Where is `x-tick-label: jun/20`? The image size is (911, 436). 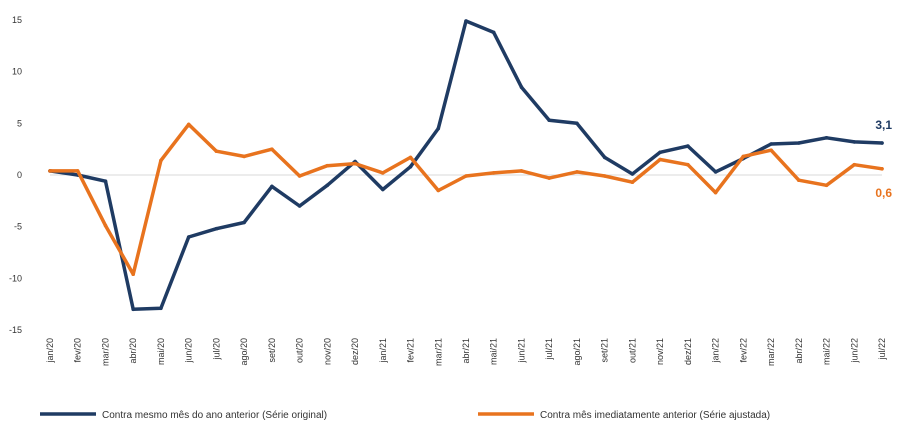 x-tick-label: jun/20 is located at coordinates (189, 351).